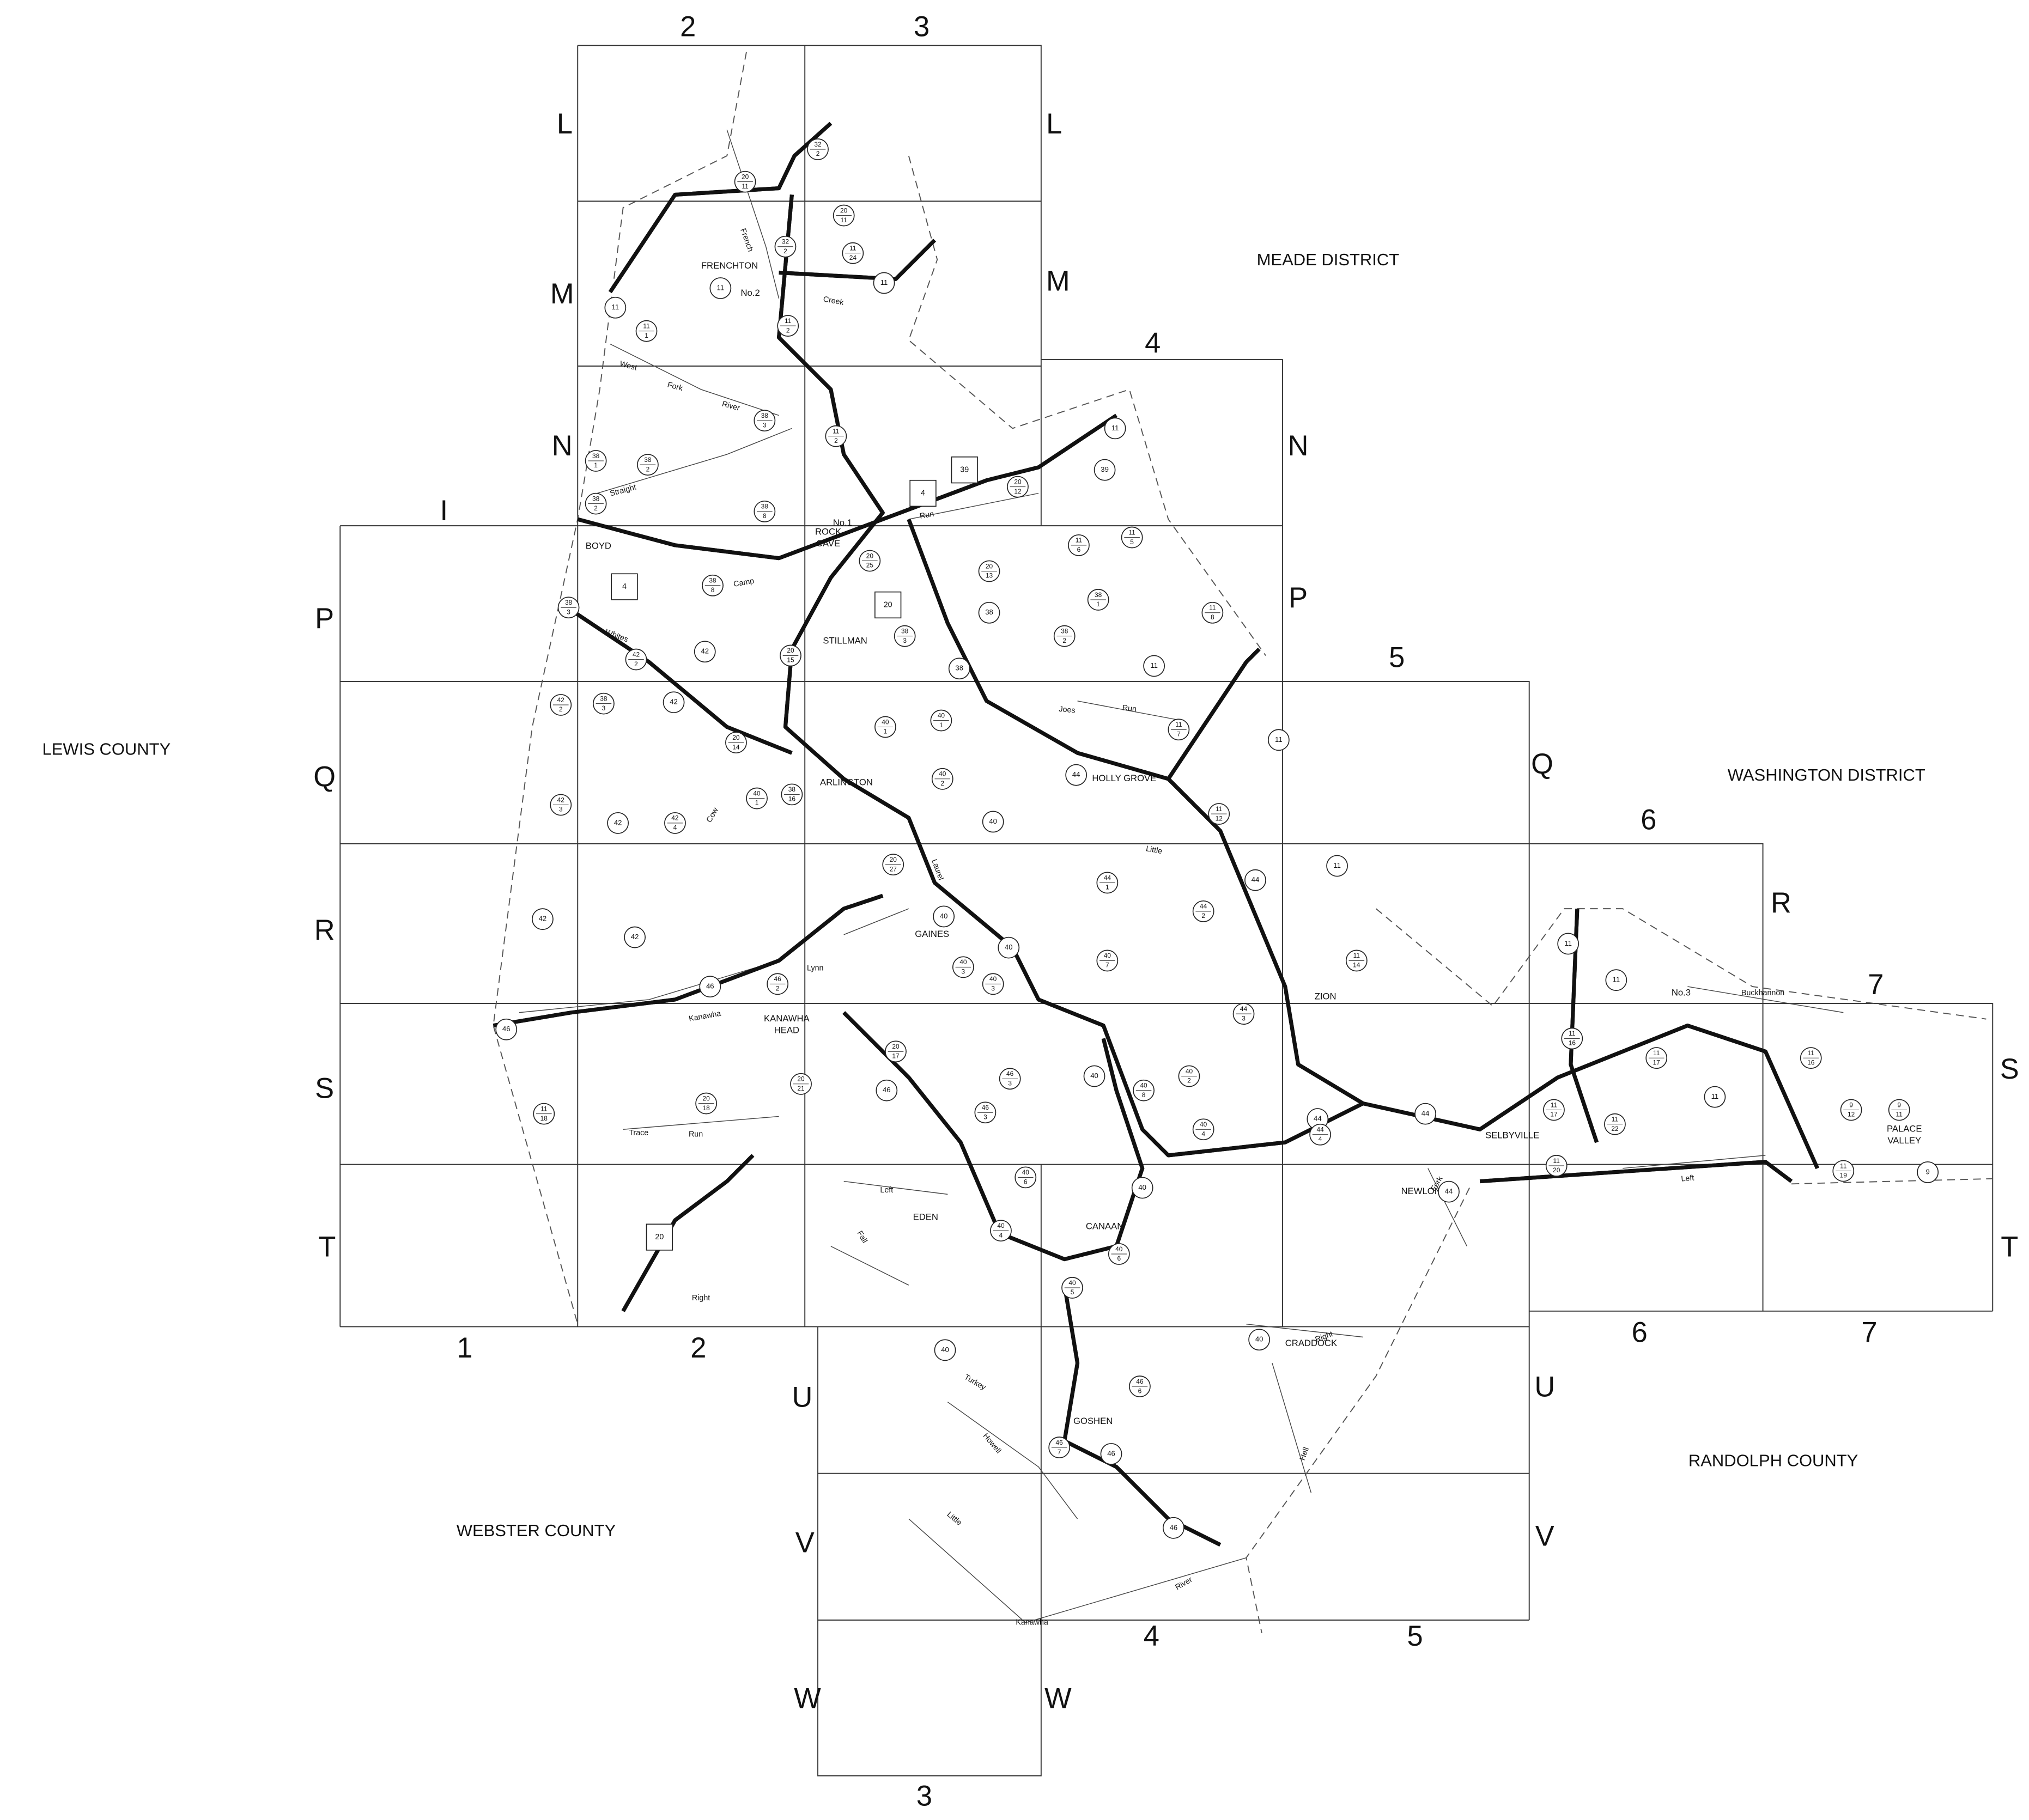 This screenshot has height=1820, width=2029. Describe the element at coordinates (1132, 542) in the screenshot. I see `route-sub: 5` at that location.